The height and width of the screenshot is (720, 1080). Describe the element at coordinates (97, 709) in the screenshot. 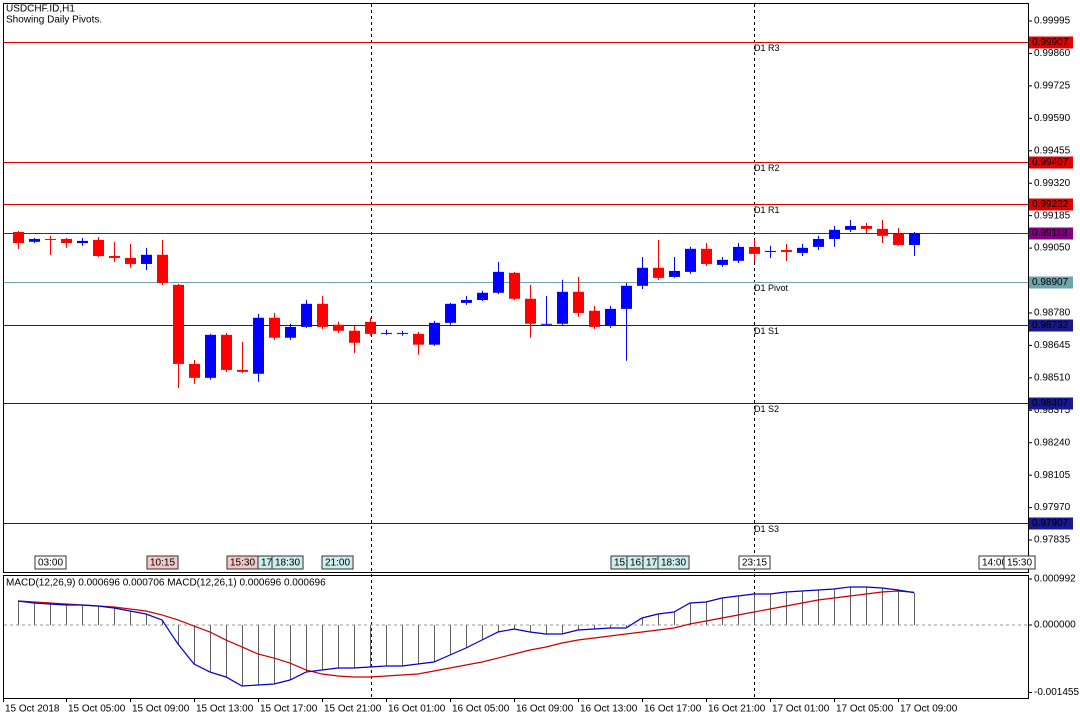

I see `x-tick-label: 15 Oct 05:00` at that location.